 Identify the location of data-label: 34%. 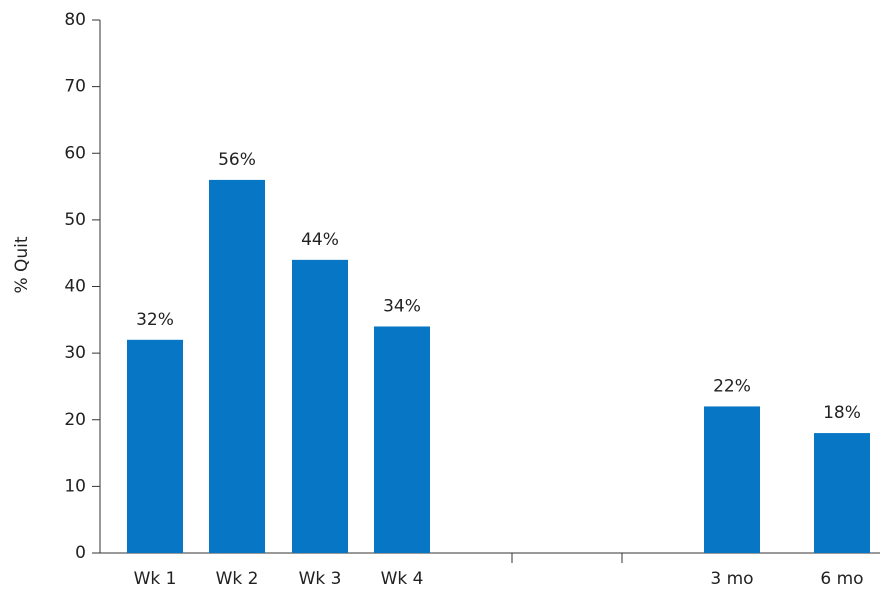
(402, 306).